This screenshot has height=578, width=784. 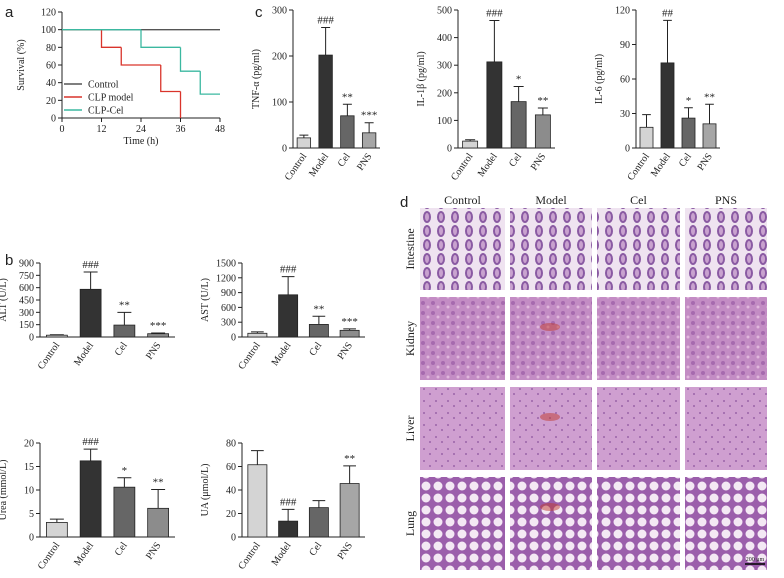 What do you see at coordinates (231, 467) in the screenshot?
I see `y-tick-label: 60` at bounding box center [231, 467].